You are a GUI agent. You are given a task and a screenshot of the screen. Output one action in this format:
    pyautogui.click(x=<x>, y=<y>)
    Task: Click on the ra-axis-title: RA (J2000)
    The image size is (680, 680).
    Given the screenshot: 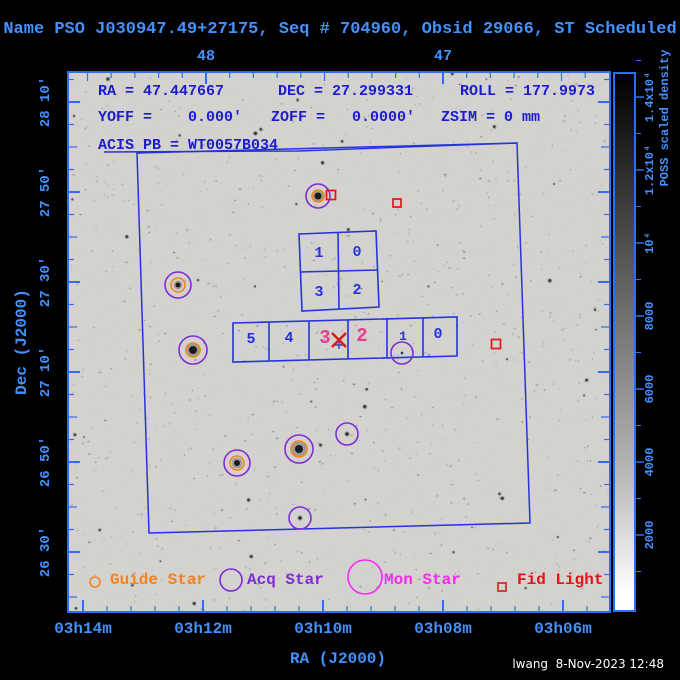 What is the action you would take?
    pyautogui.click(x=338, y=659)
    